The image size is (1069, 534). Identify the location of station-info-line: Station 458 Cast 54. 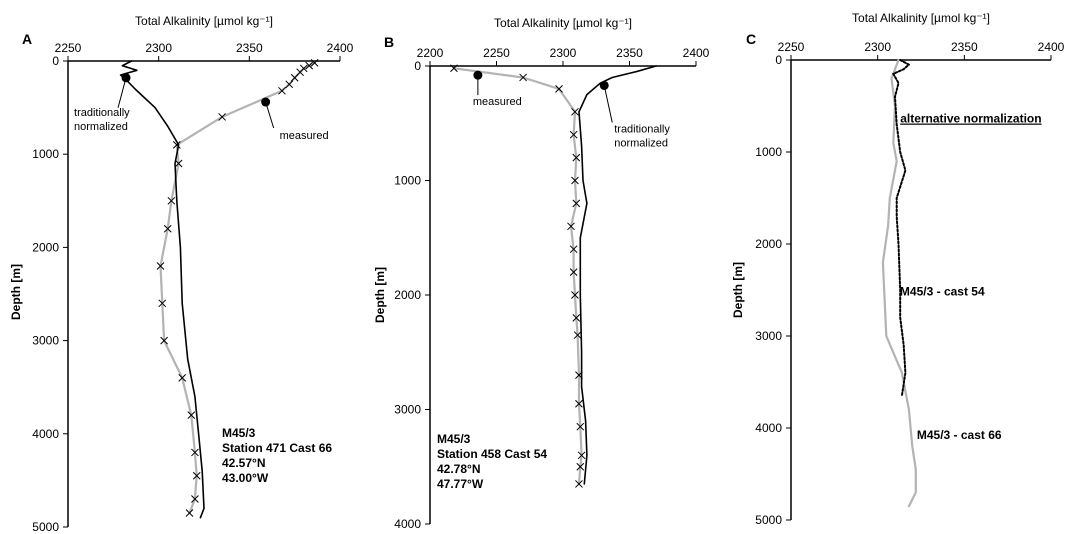
(492, 454).